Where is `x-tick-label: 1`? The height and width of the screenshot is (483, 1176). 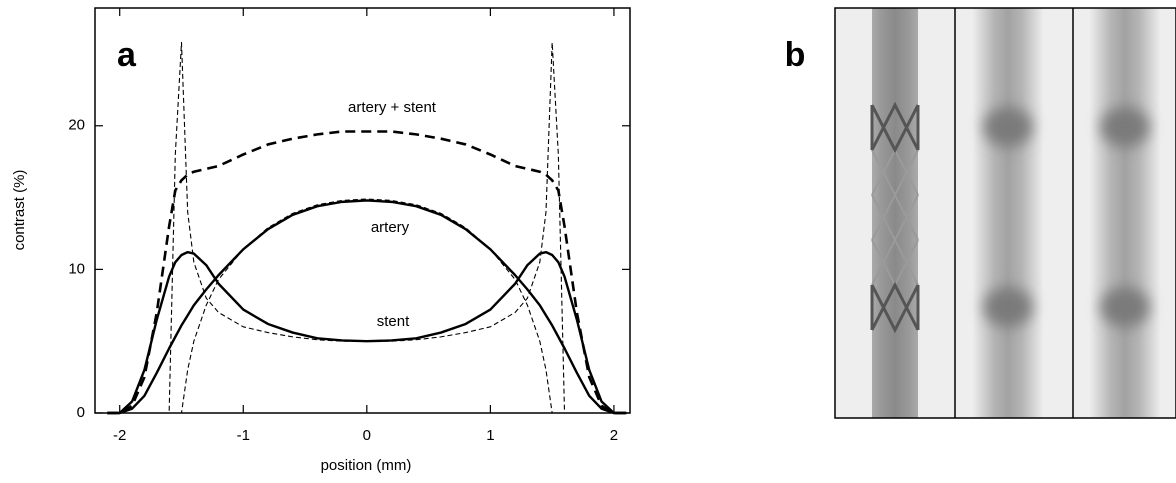
x-tick-label: 1 is located at coordinates (490, 435).